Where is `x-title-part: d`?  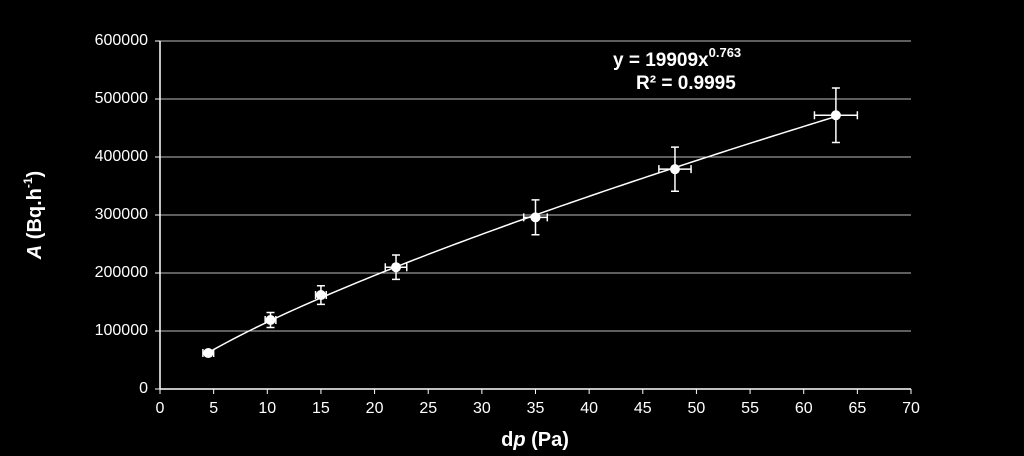
x-title-part: d is located at coordinates (507, 440).